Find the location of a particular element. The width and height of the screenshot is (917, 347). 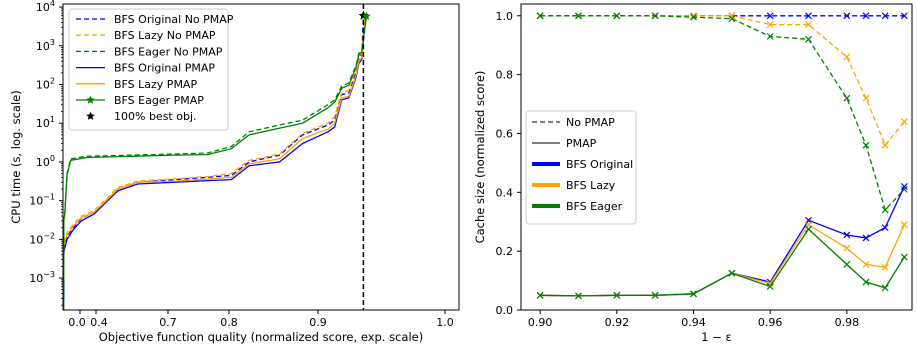

legend-label: BFS Original is located at coordinates (599, 164).